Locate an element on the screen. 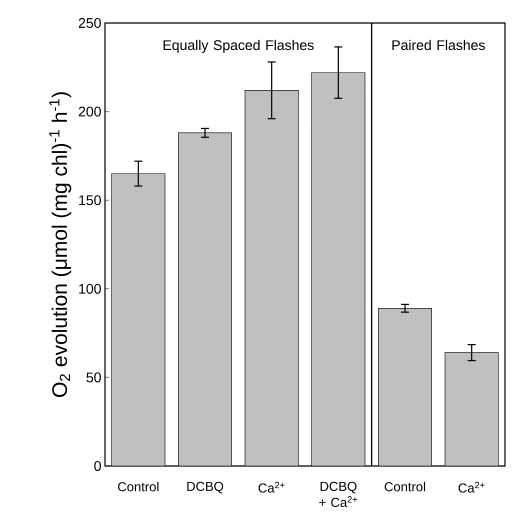  y-axis-title: O$_{2}$ evolution (μmol (mg chl)$^{-1}$ h$^{-1}$) is located at coordinates (60, 245).